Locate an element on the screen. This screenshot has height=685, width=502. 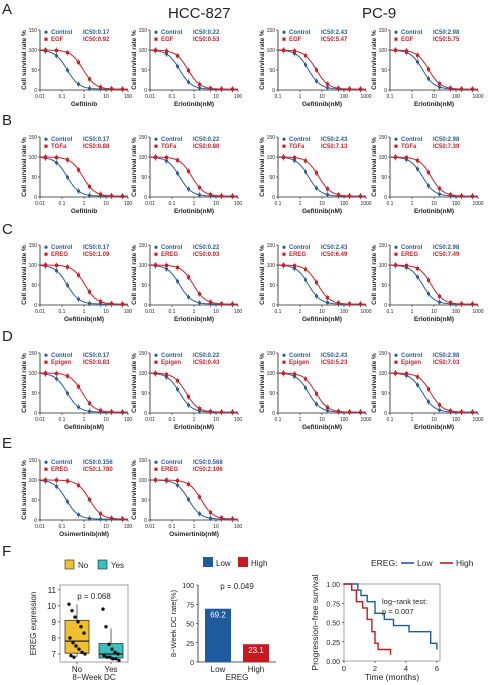
x-tick-label: 10 is located at coordinates (216, 527).